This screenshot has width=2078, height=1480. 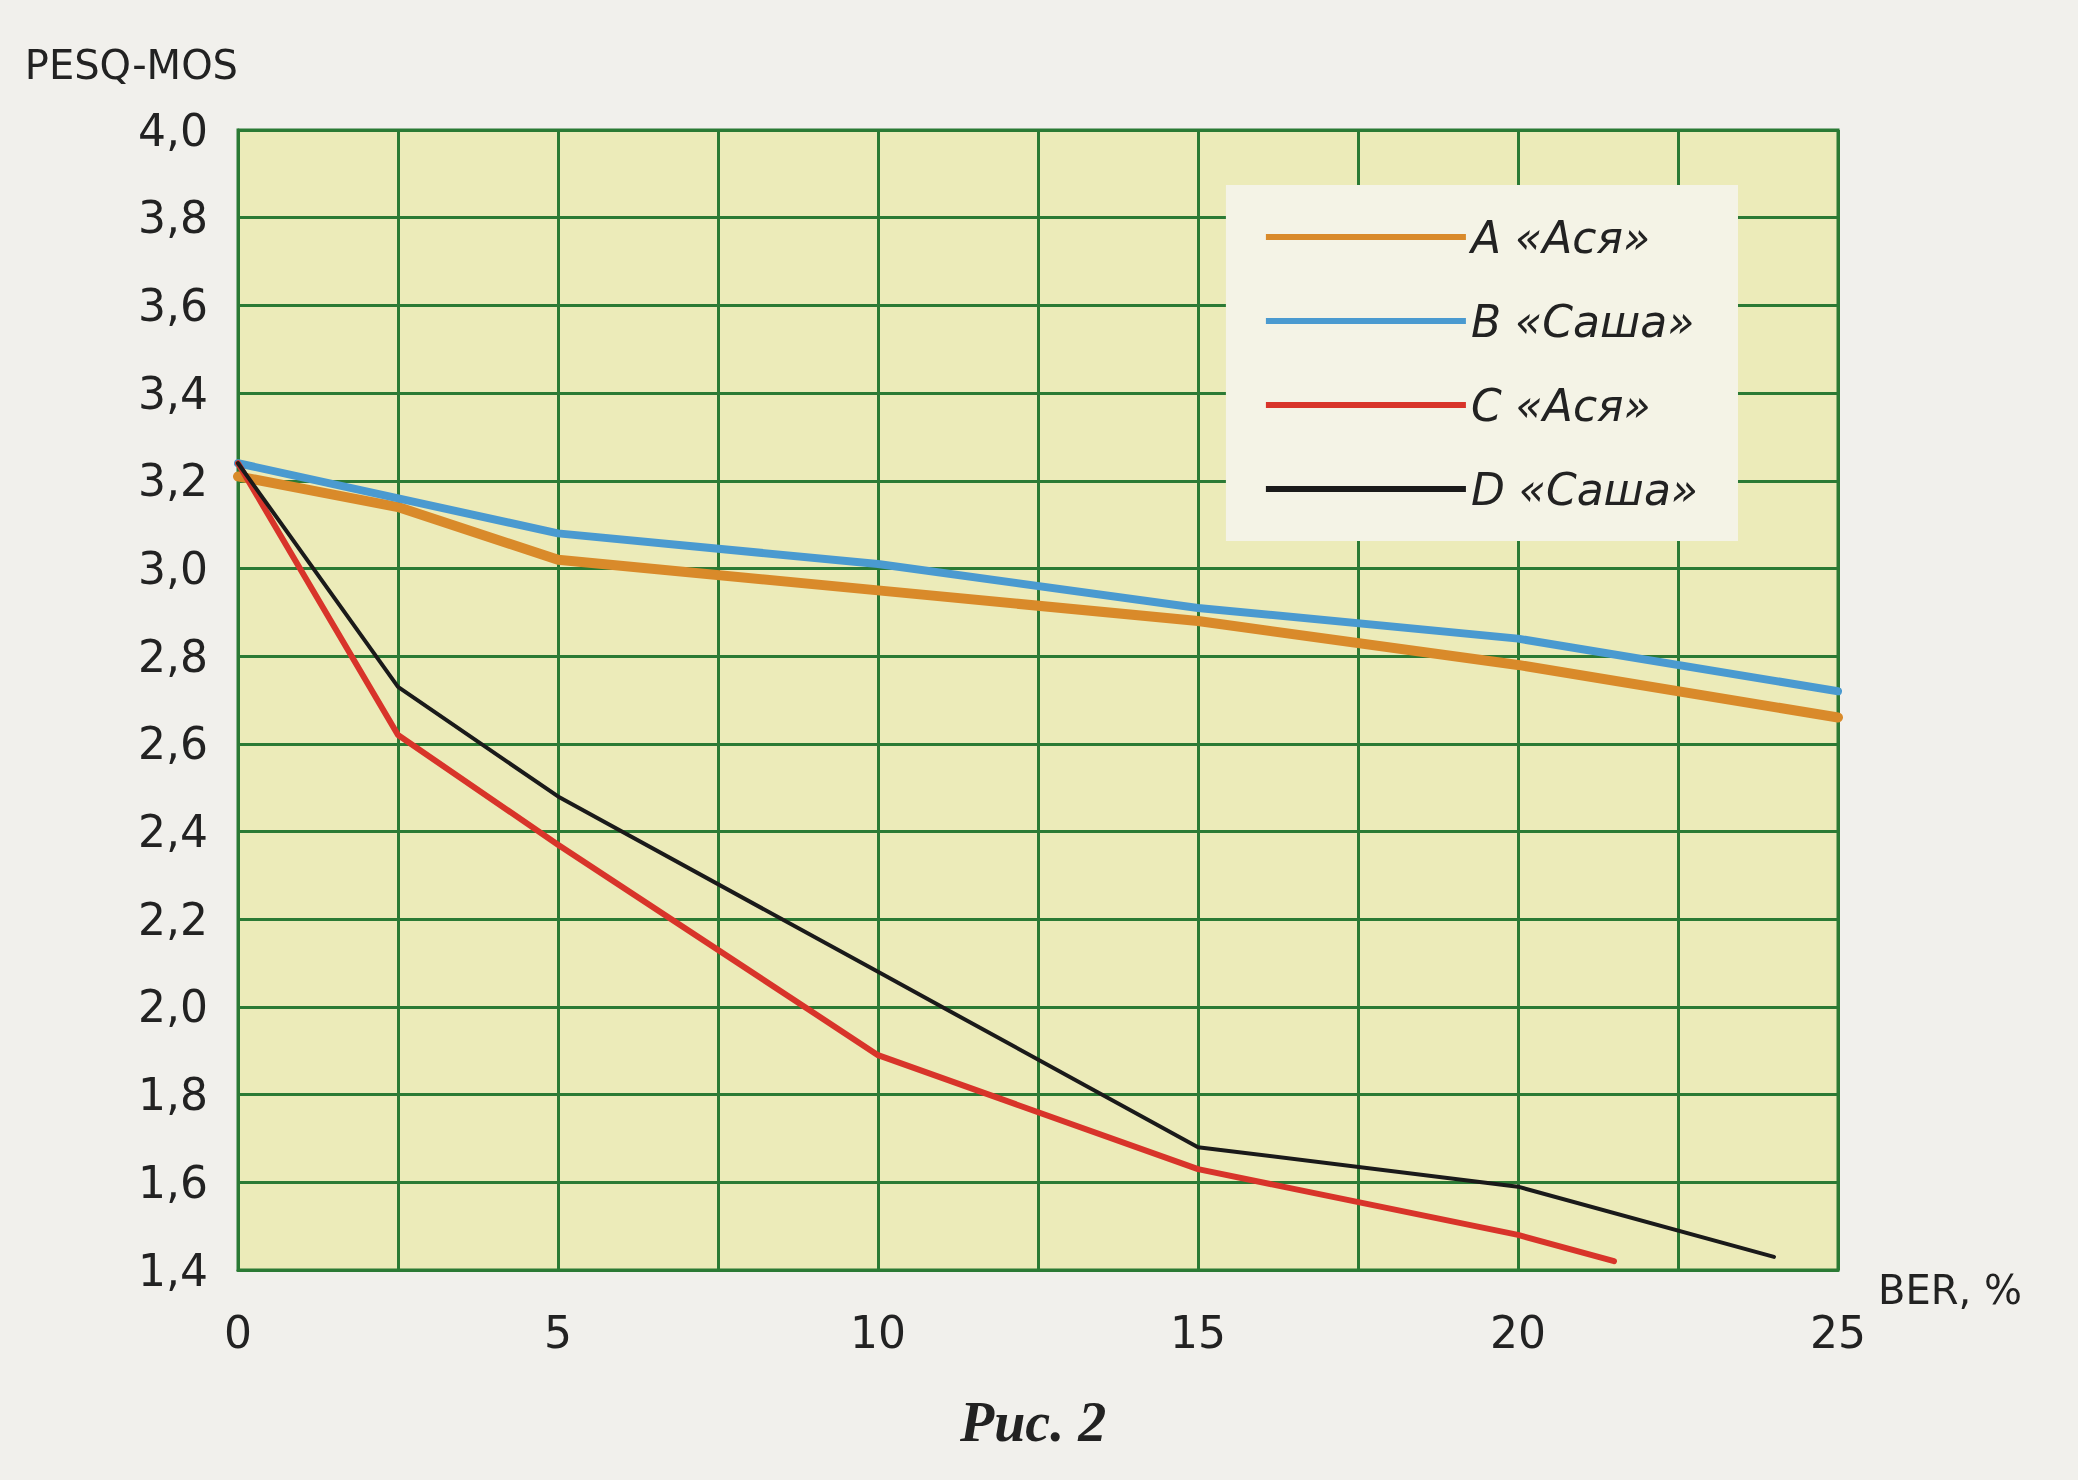 What do you see at coordinates (173, 130) in the screenshot?
I see `y-tick-label: 4,0` at bounding box center [173, 130].